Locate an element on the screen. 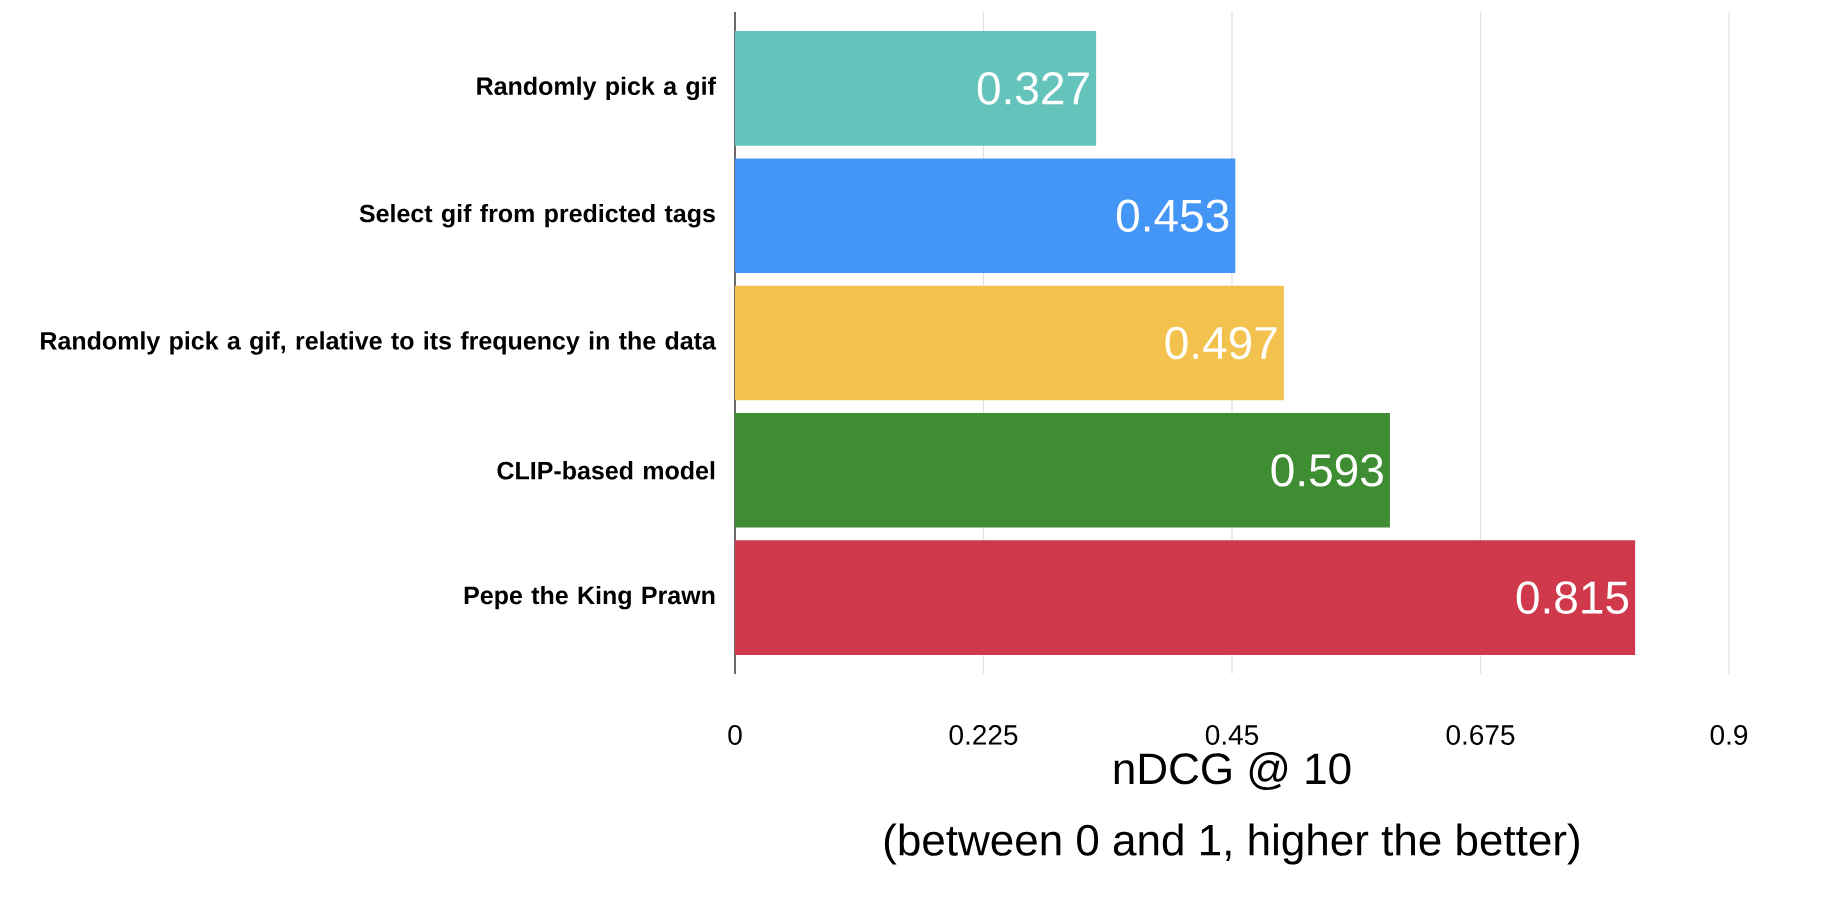 The image size is (1838, 904). data-label: 0.593 is located at coordinates (1327, 470).